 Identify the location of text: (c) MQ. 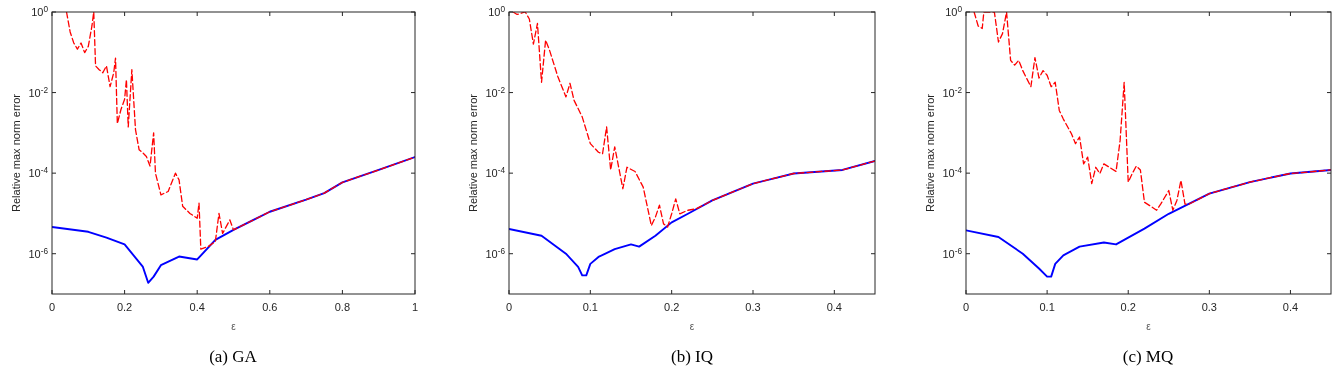
(1148, 356).